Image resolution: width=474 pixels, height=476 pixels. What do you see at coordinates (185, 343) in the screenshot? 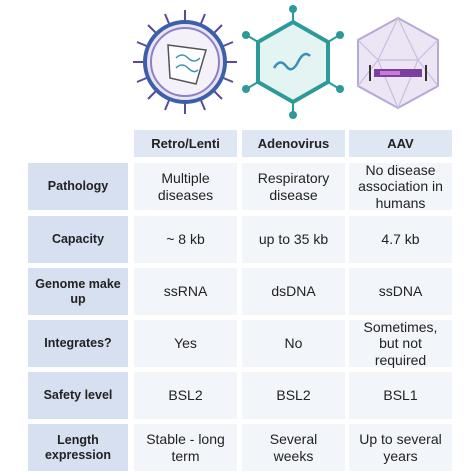
I see `table-cell: Yes` at bounding box center [185, 343].